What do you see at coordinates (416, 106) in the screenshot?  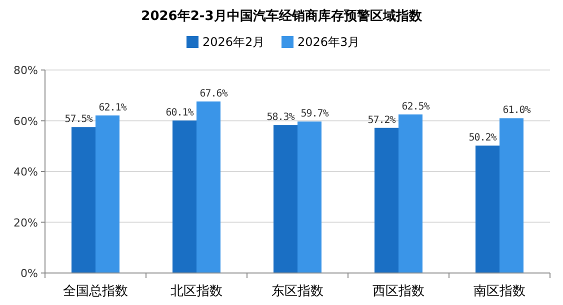 I see `data-label: 62.5%` at bounding box center [416, 106].